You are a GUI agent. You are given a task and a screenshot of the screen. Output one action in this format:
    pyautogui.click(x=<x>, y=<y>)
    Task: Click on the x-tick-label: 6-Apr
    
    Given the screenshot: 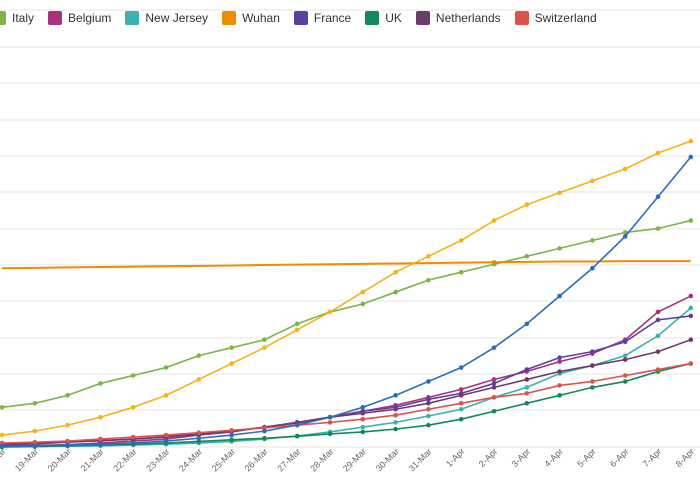 What is the action you would take?
    pyautogui.click(x=619, y=457)
    